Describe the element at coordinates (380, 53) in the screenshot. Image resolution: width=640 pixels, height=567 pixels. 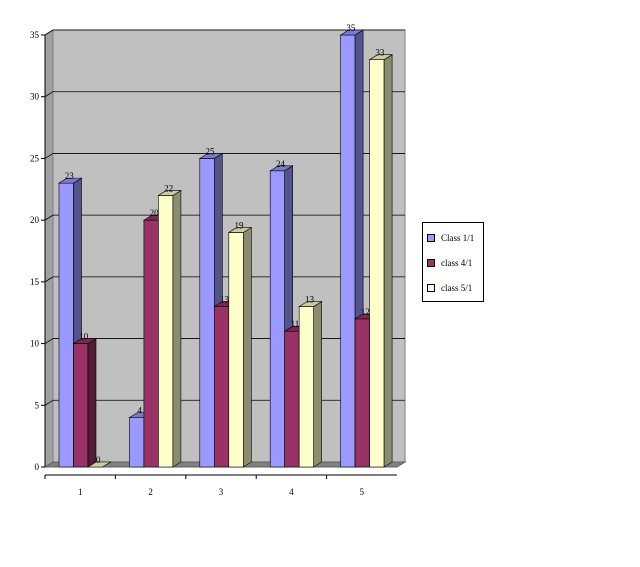
I see `data-label-s3-c5: 33` at that location.